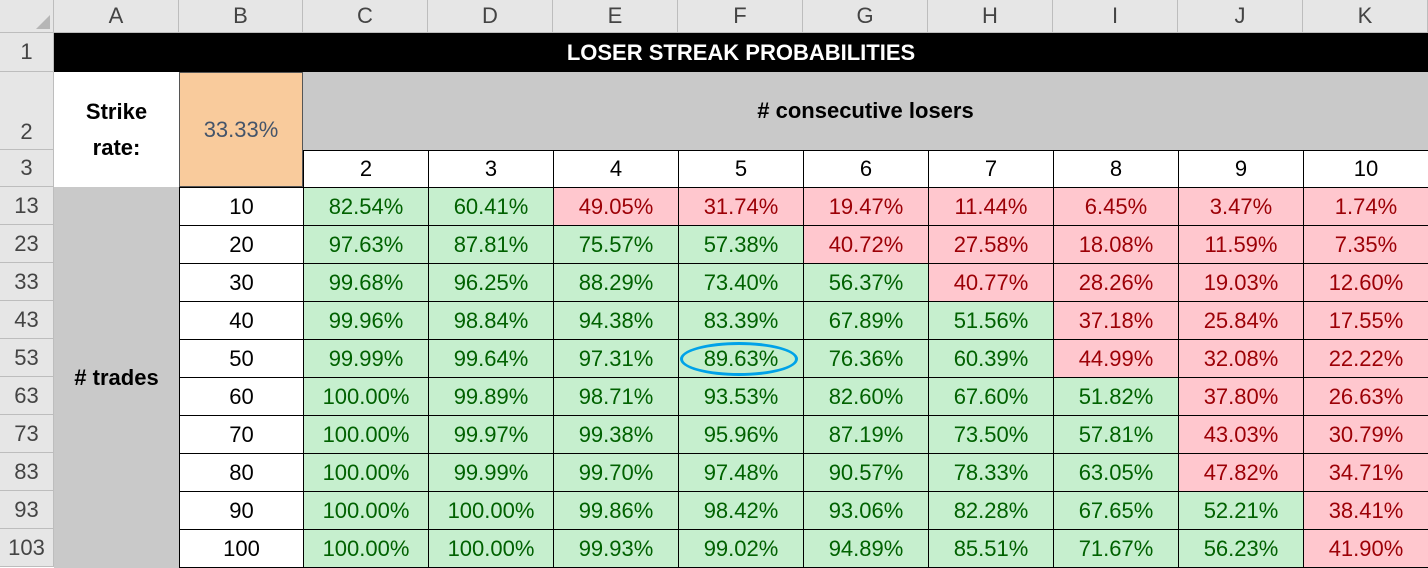 Image resolution: width=1428 pixels, height=568 pixels. I want to click on probability-cell: 19.47%, so click(866, 206).